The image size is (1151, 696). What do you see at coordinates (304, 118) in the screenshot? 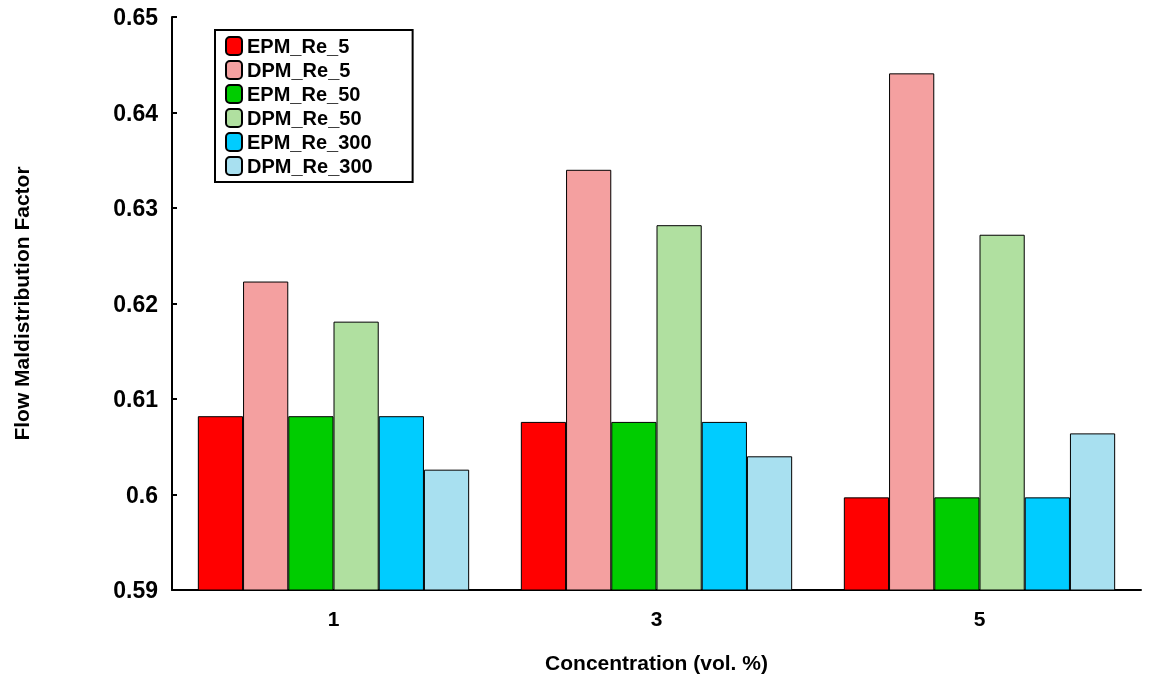
I see `legend-label: DPM_Re_50` at bounding box center [304, 118].